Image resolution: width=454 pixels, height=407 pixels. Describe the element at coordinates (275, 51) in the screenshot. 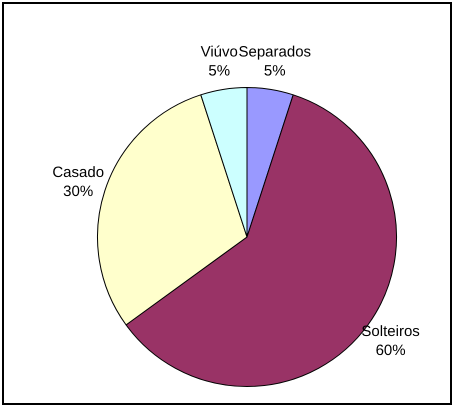

I see `slice-label: Separados` at that location.